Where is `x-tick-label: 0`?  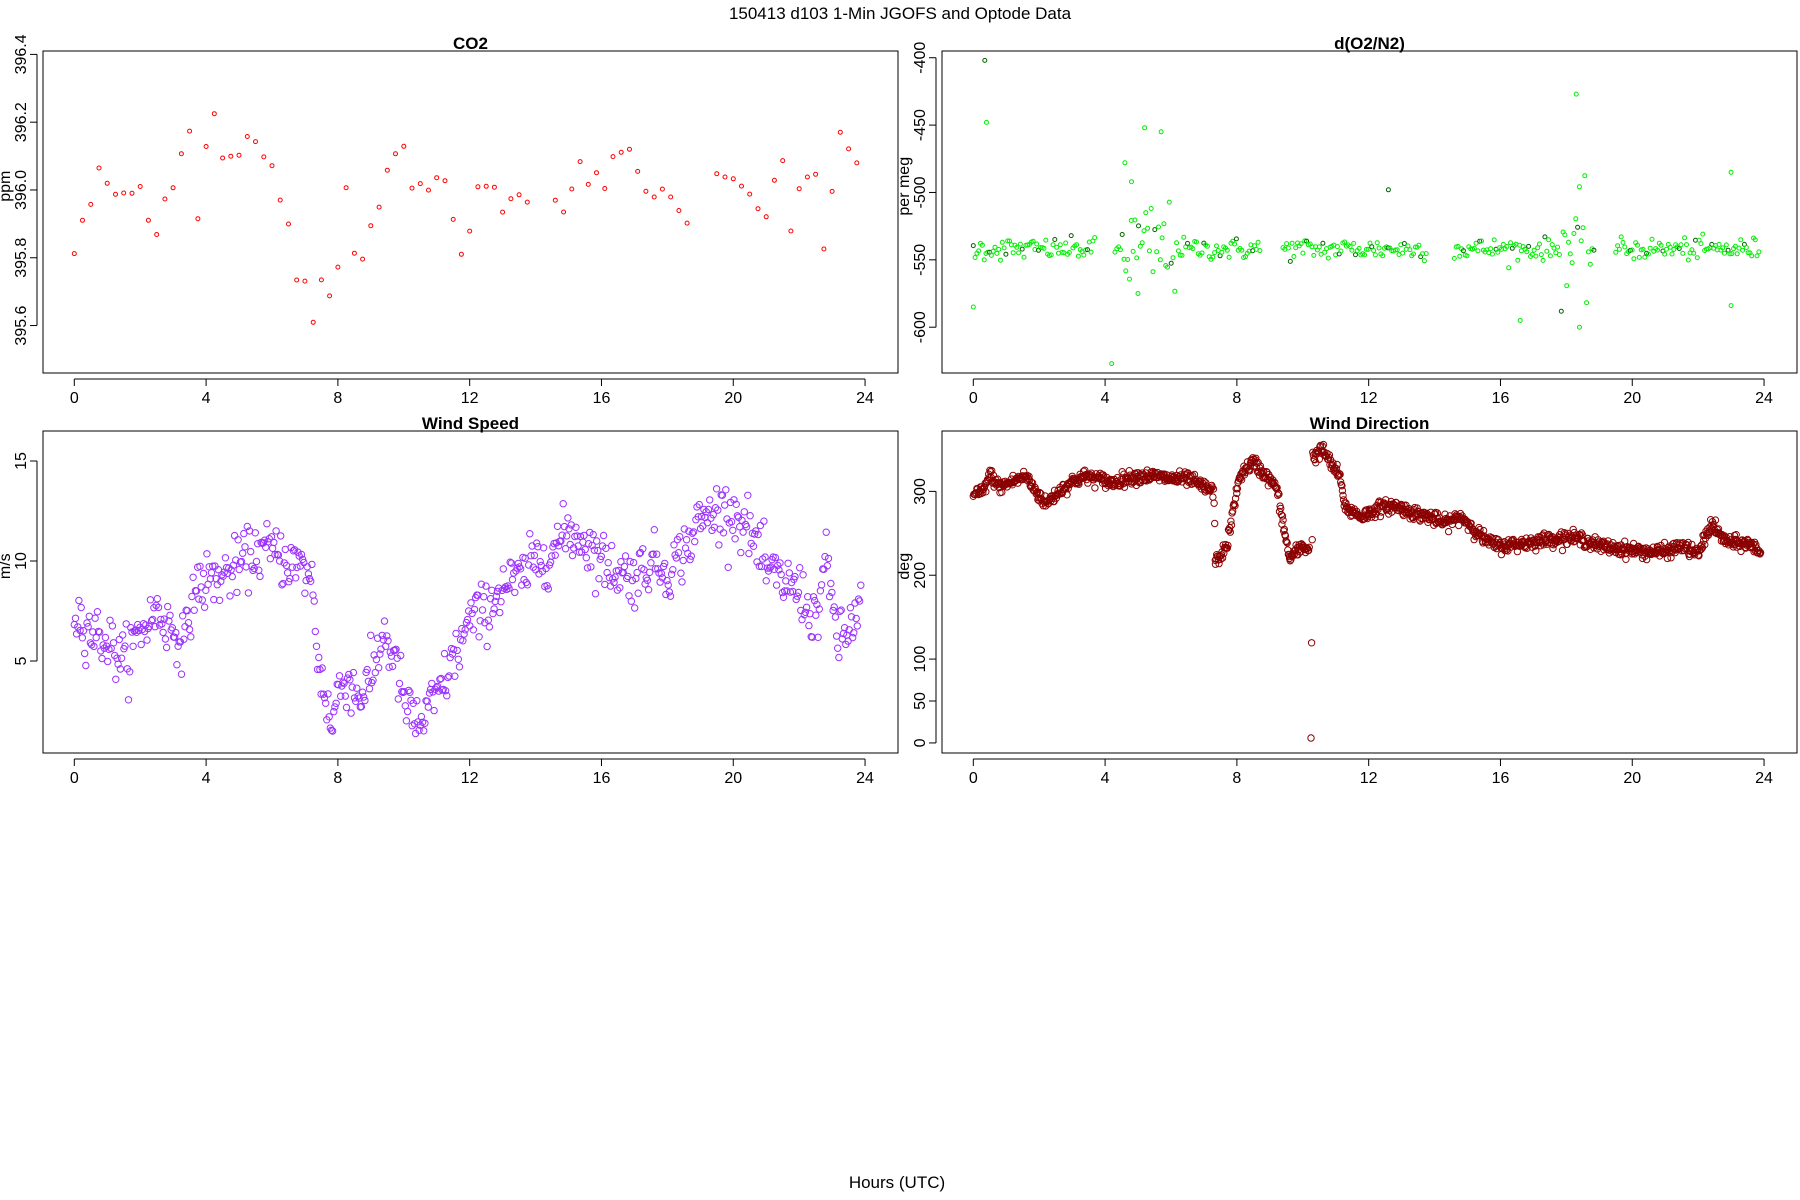
x-tick-label: 0 is located at coordinates (74, 398).